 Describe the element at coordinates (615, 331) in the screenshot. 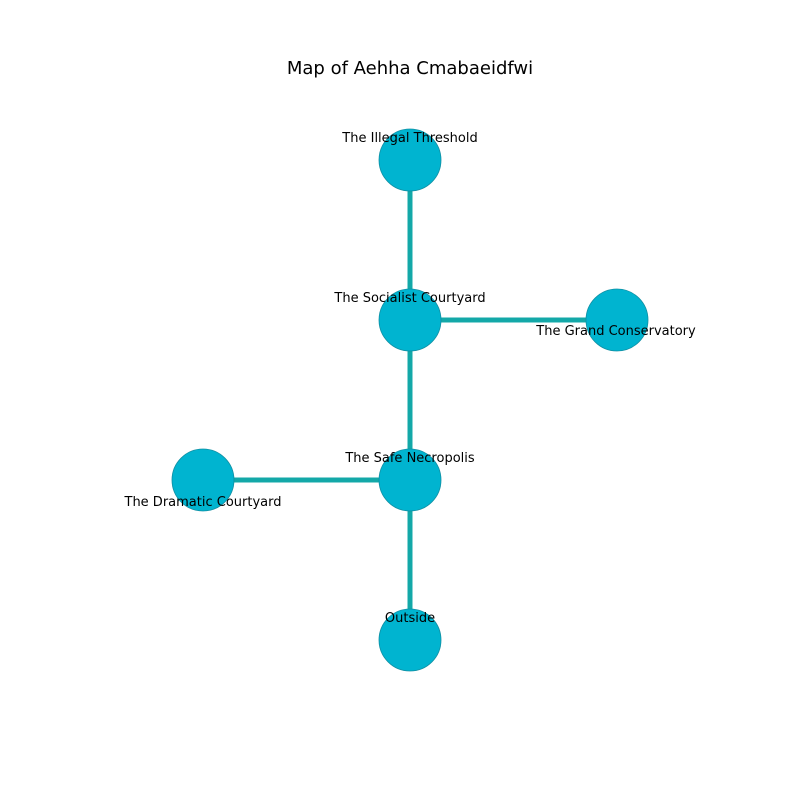

I see `node-label-grand-conservatory: The Grand Conservatory` at that location.